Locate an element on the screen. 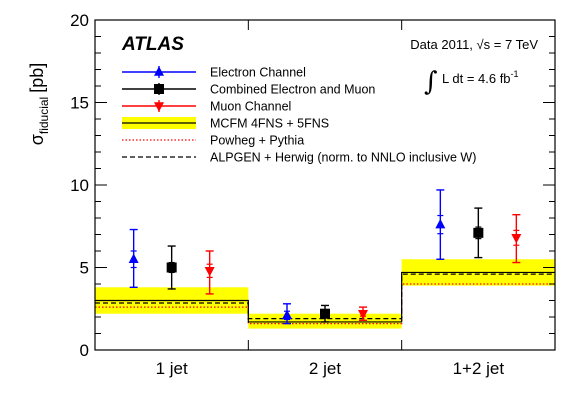  legend-label: MCFM 4FNS + 5FNS is located at coordinates (269, 124).